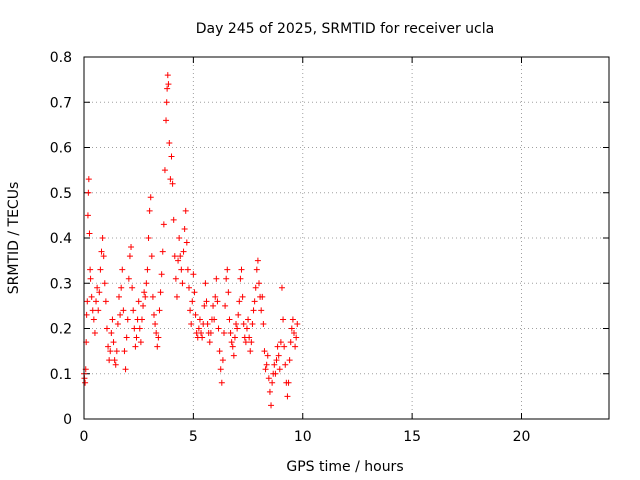 The width and height of the screenshot is (640, 480). What do you see at coordinates (61, 284) in the screenshot?
I see `y-tick-label: 0.3` at bounding box center [61, 284].